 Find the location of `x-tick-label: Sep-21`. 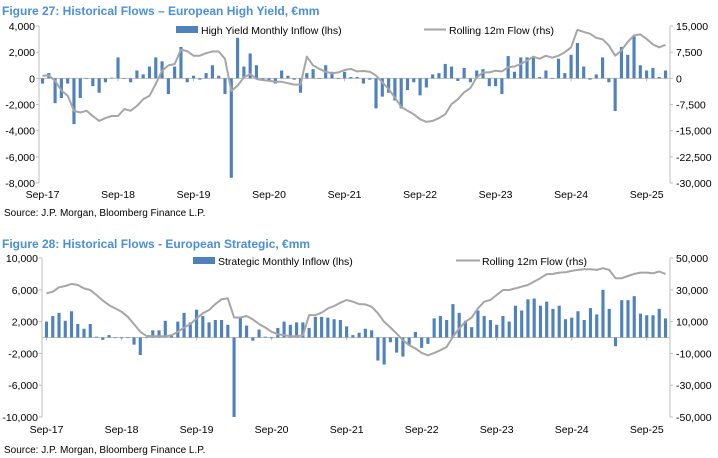

x-tick-label: Sep-21 is located at coordinates (345, 195).